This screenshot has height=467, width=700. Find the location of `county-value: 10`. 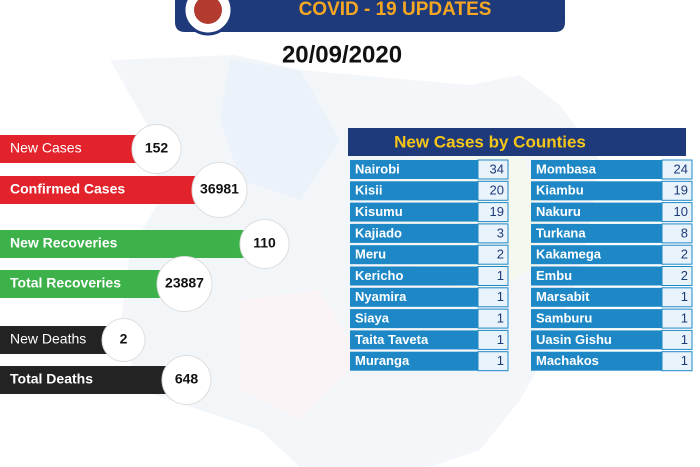

county-value: 10 is located at coordinates (681, 211).